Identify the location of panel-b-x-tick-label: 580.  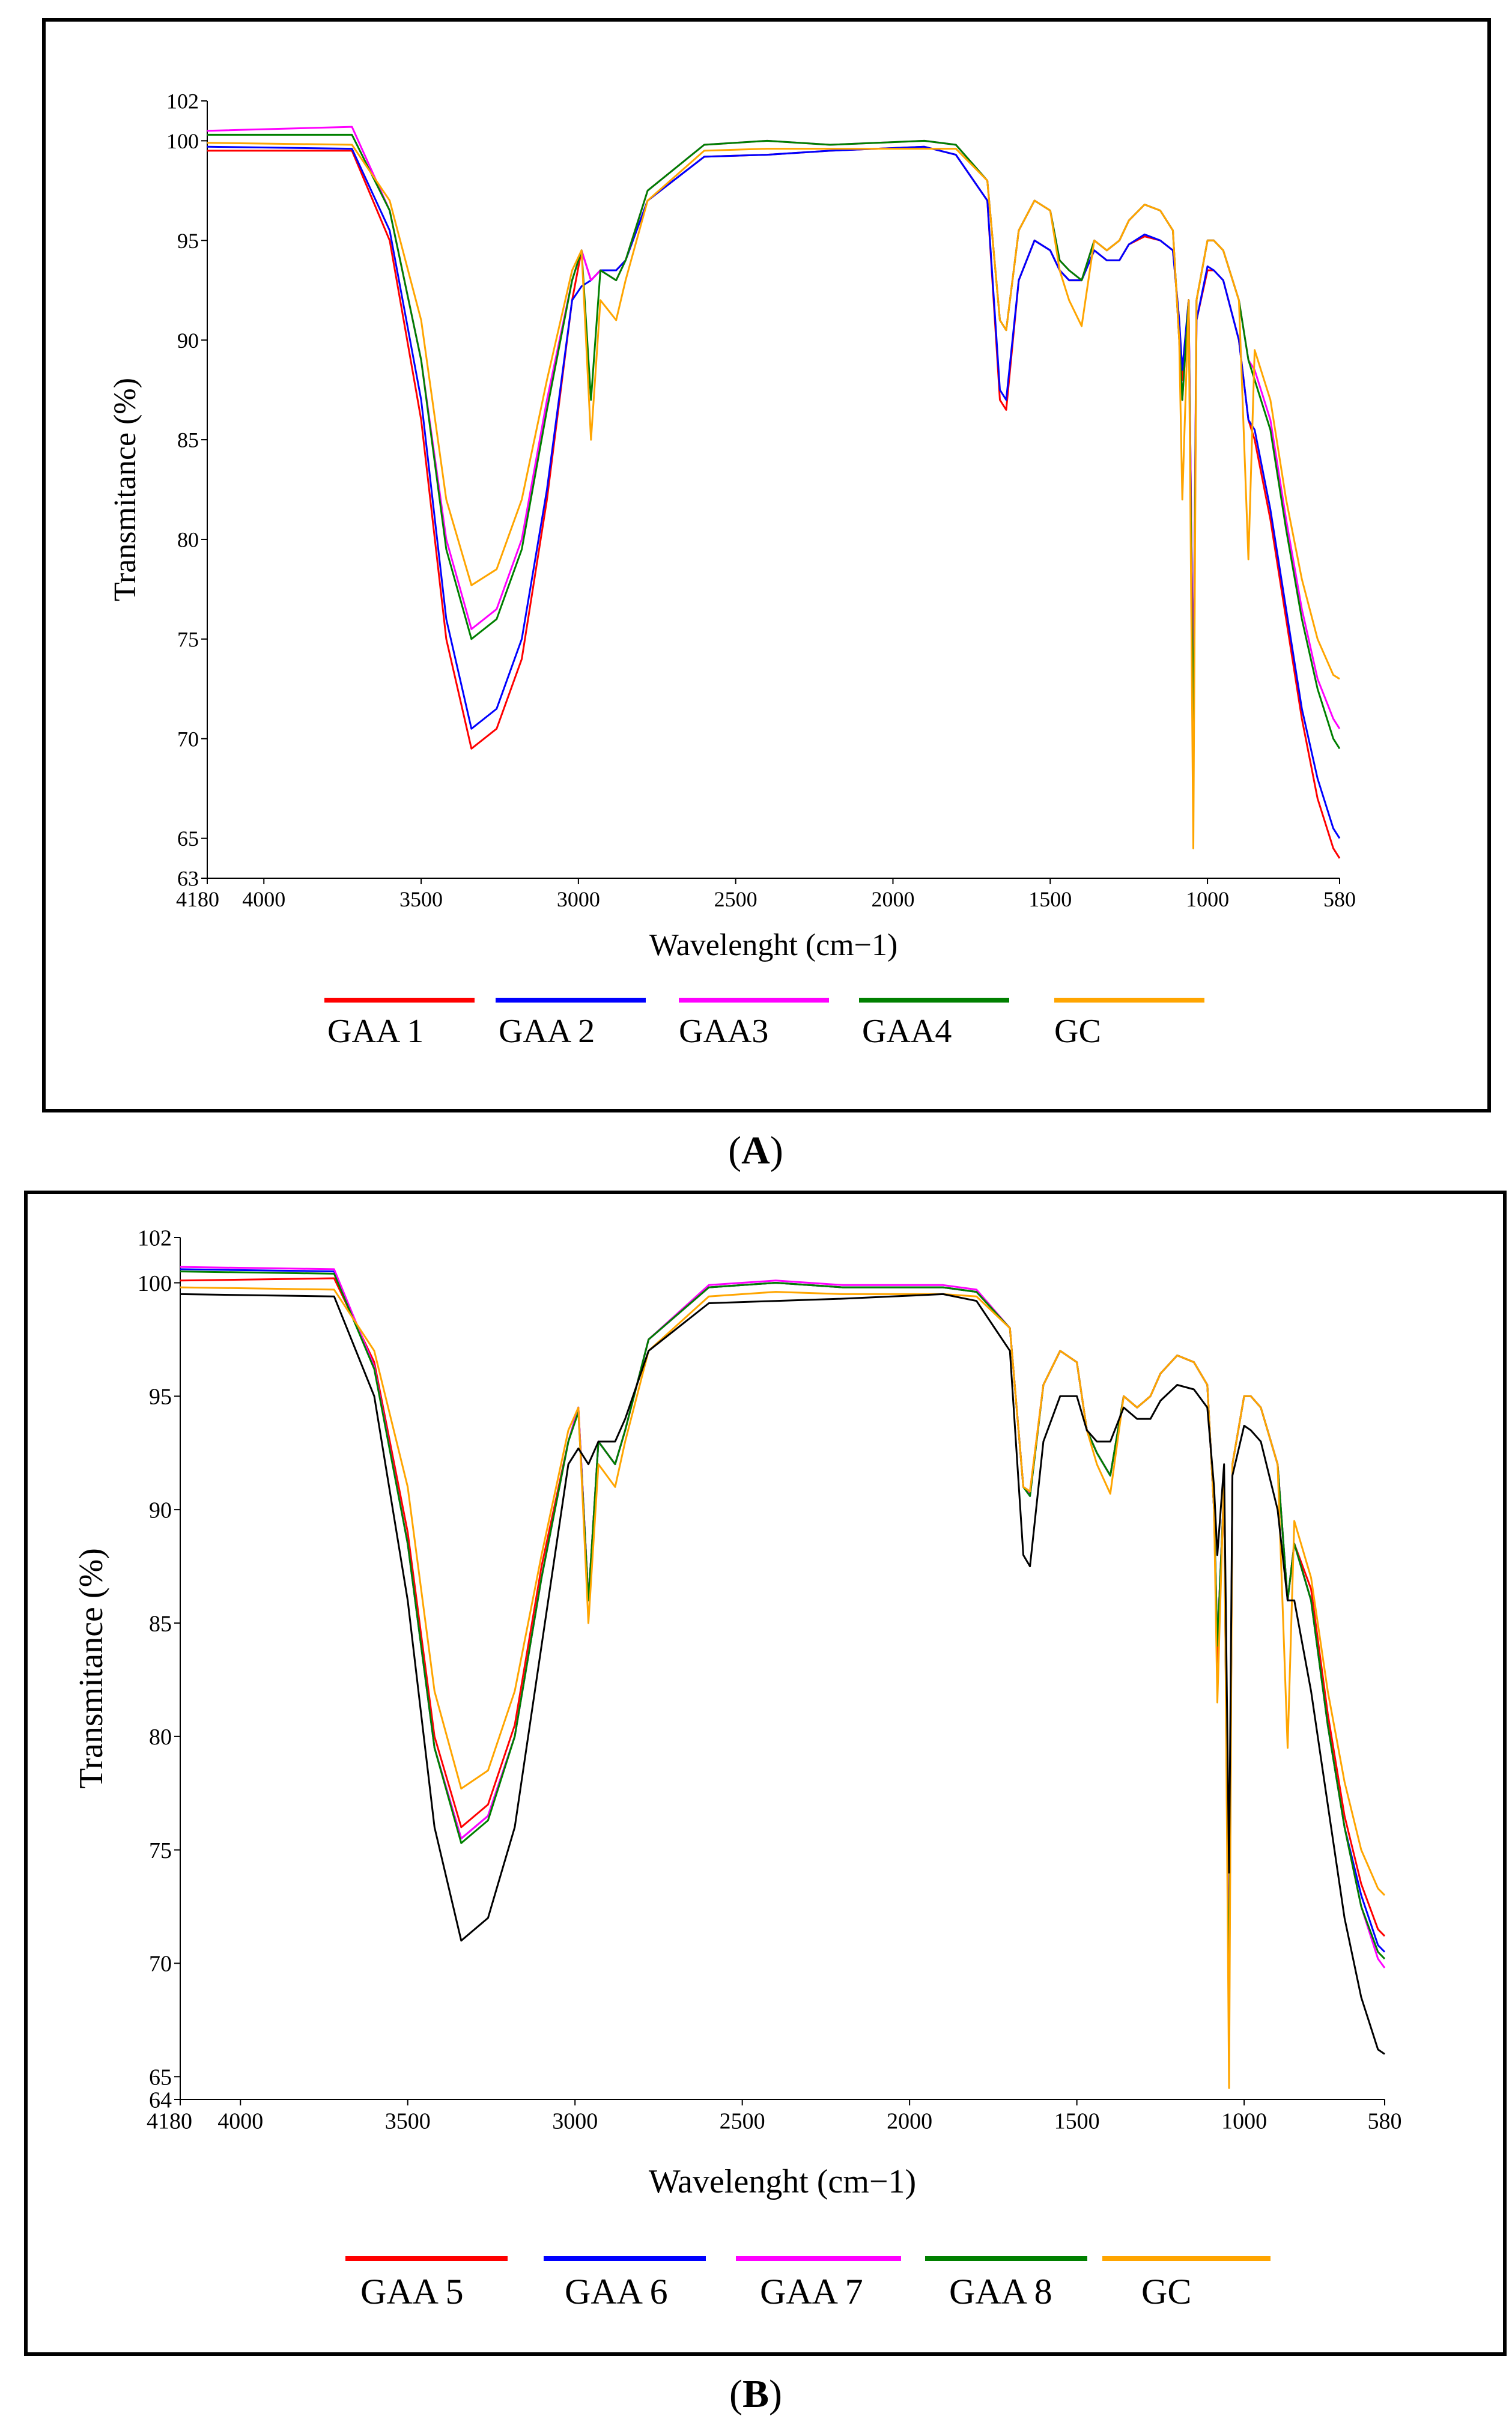
(1385, 2121).